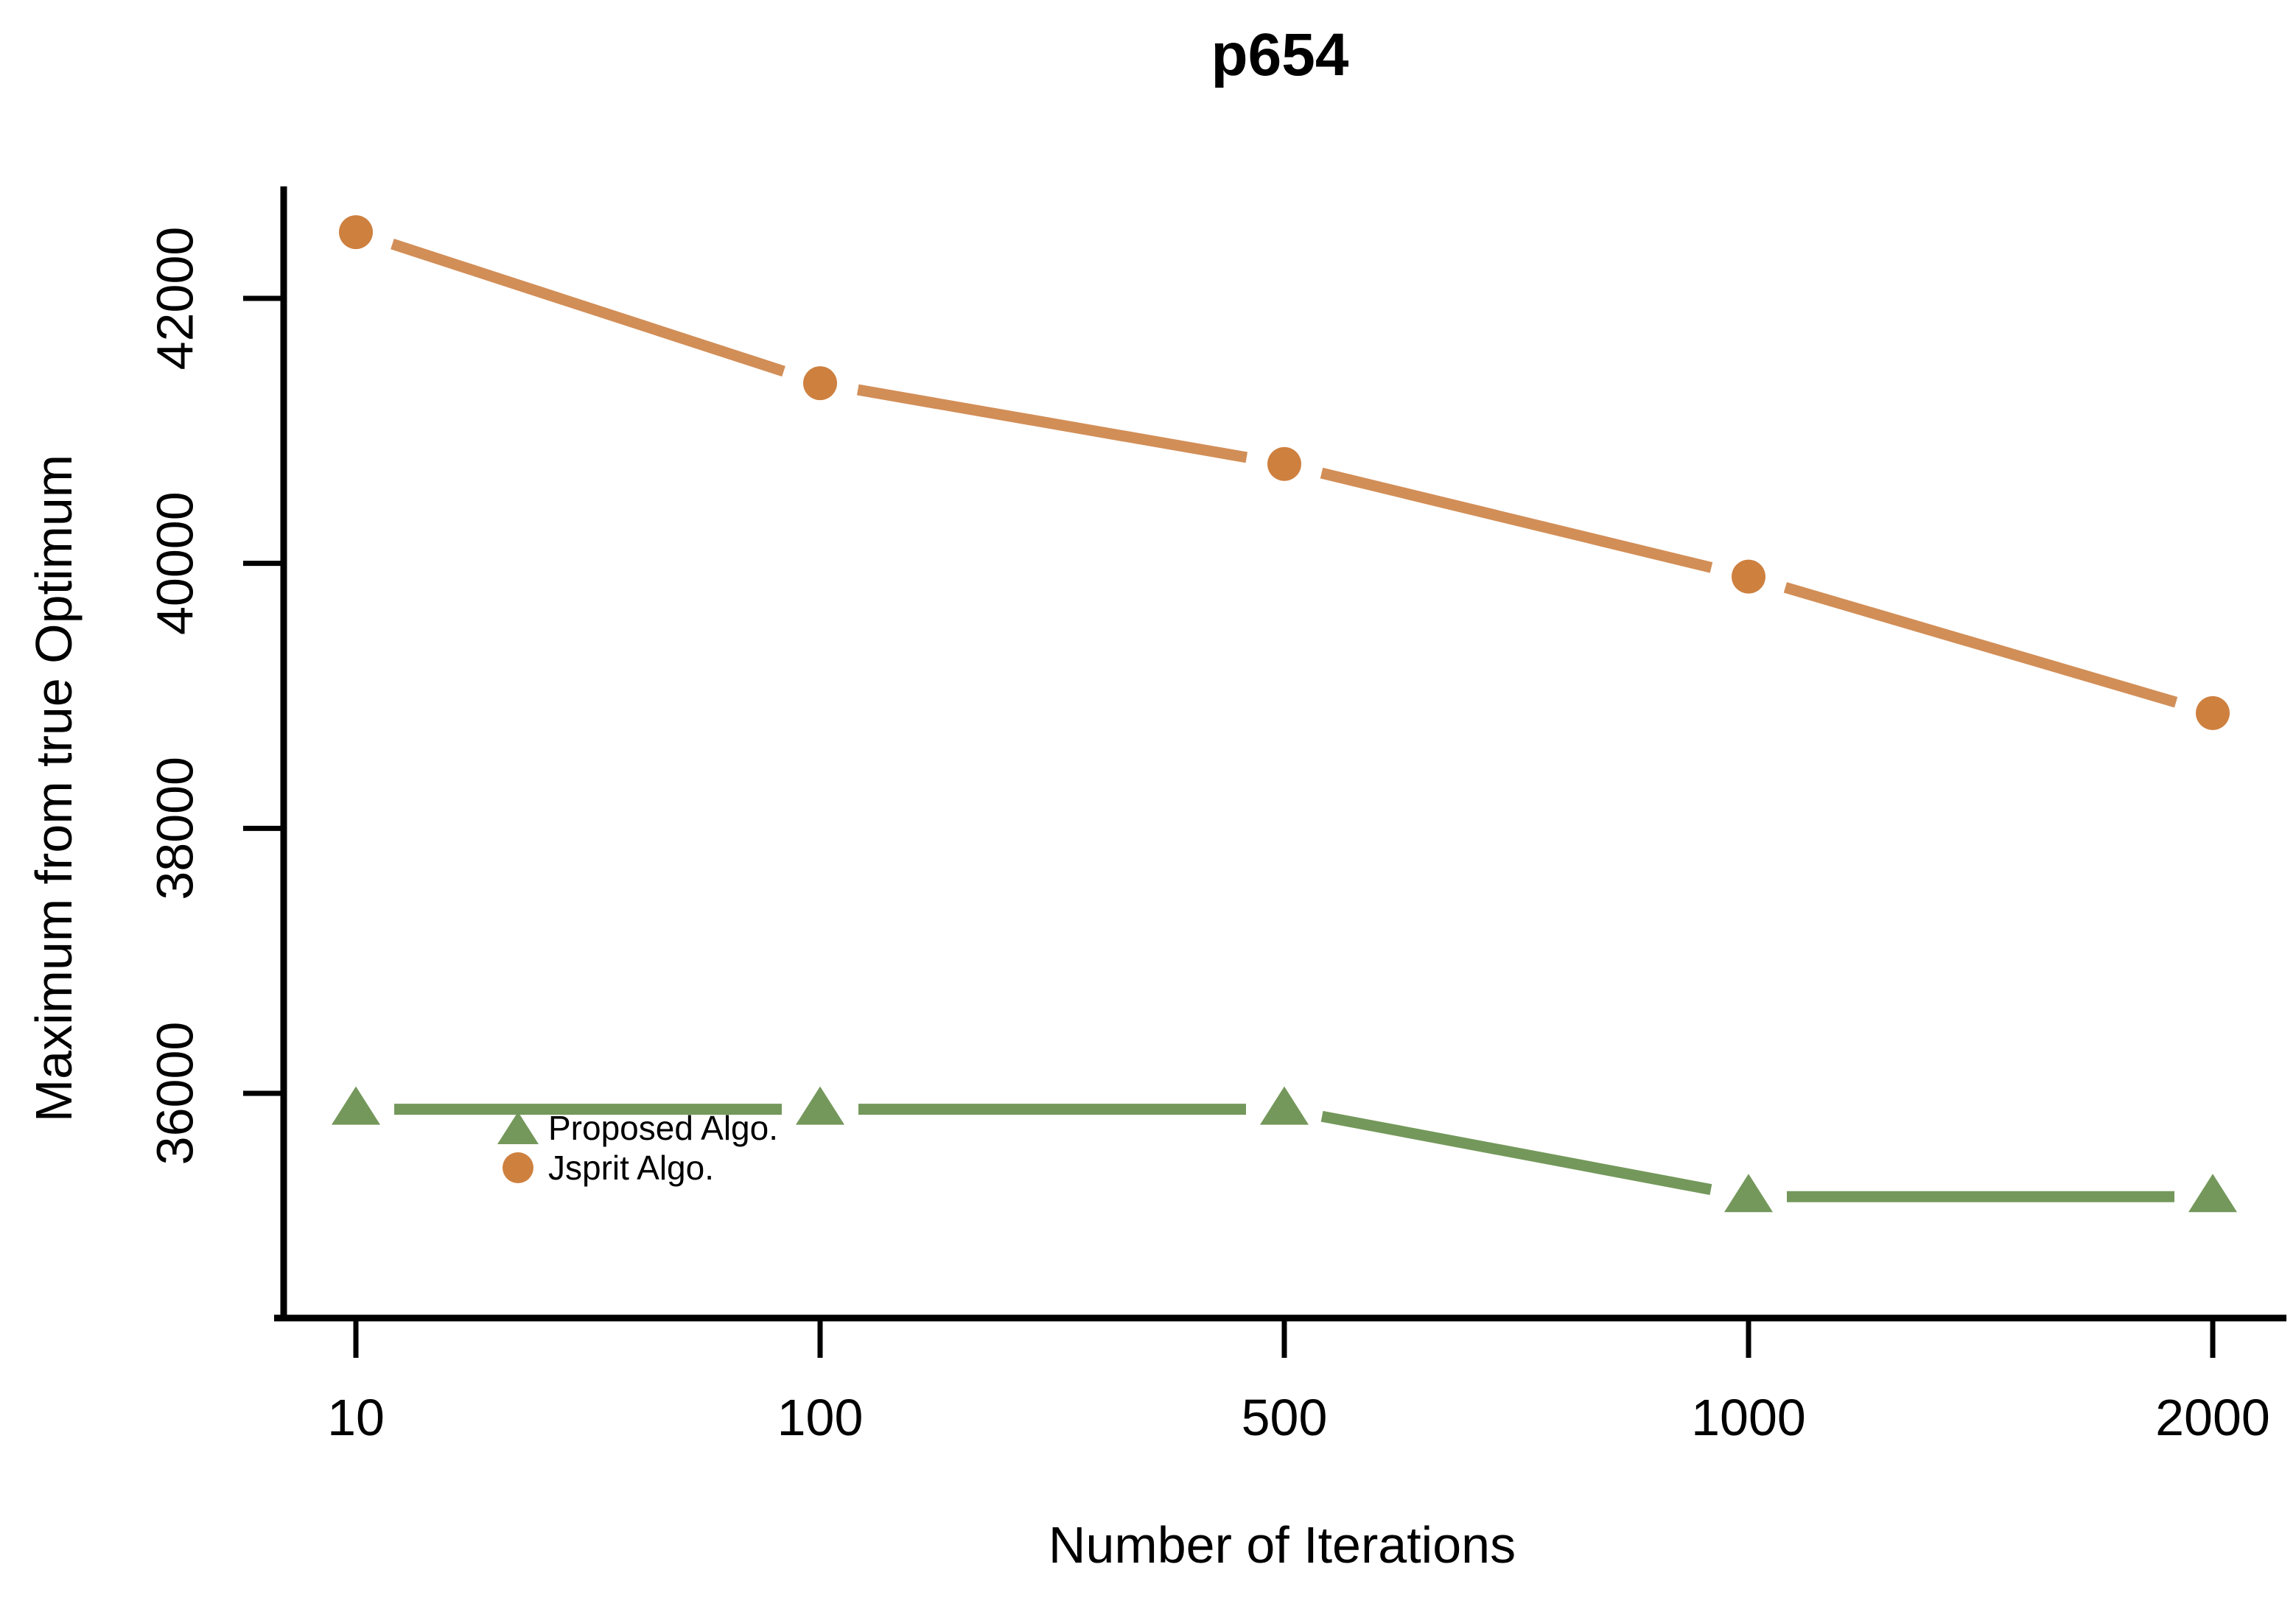  Describe the element at coordinates (174, 1094) in the screenshot. I see `y-tick-label: 36000` at that location.